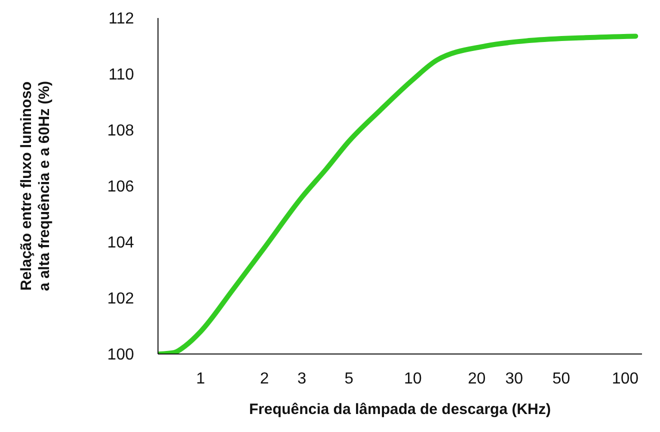  What do you see at coordinates (120, 299) in the screenshot?
I see `y-tick-label: 102` at bounding box center [120, 299].